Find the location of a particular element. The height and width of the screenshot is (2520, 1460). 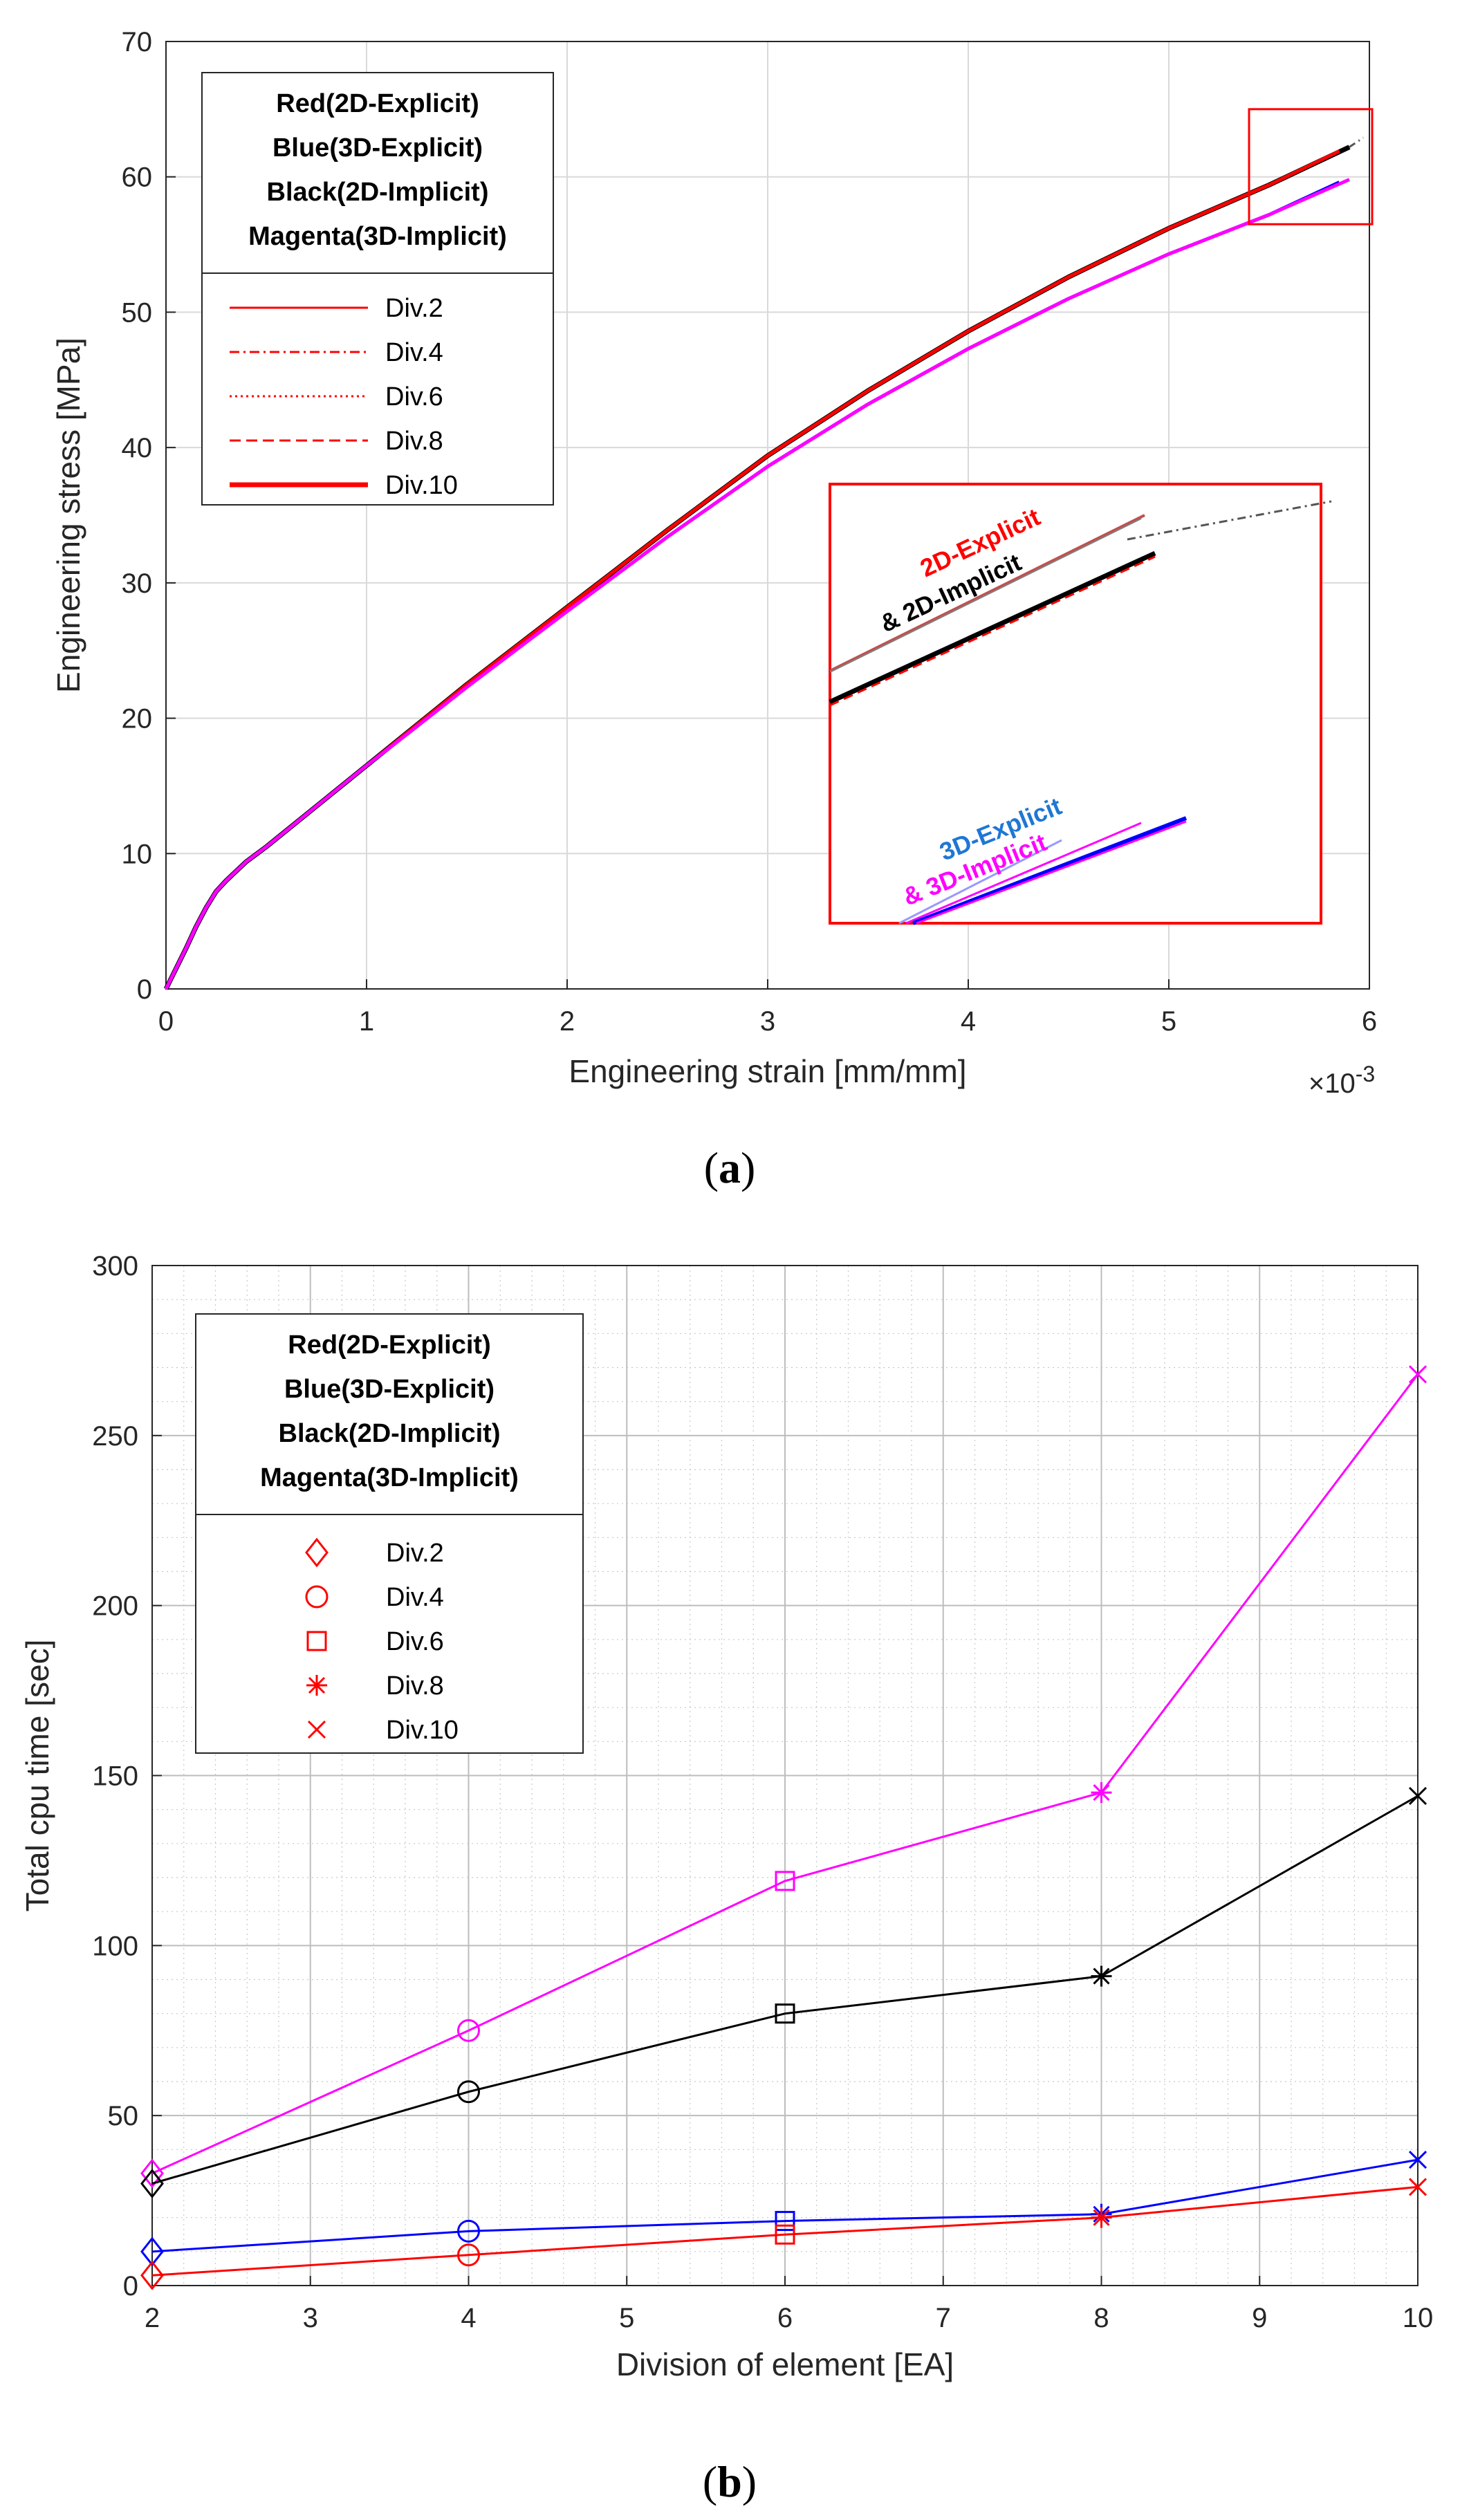

y-tick-label: 250 is located at coordinates (115, 1436).